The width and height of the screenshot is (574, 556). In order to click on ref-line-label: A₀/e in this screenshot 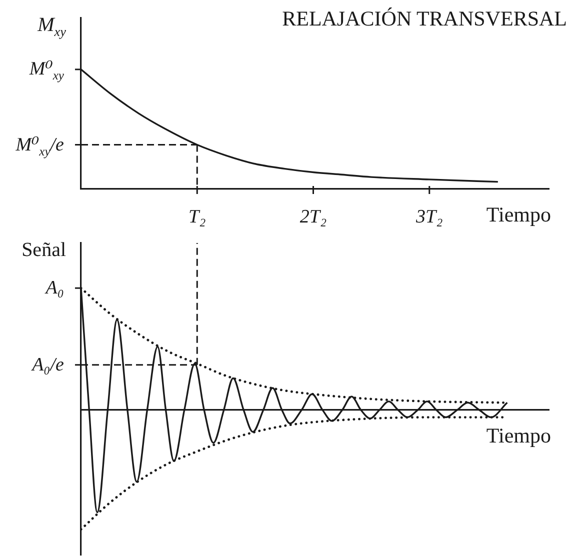, I will do `click(48, 365)`.